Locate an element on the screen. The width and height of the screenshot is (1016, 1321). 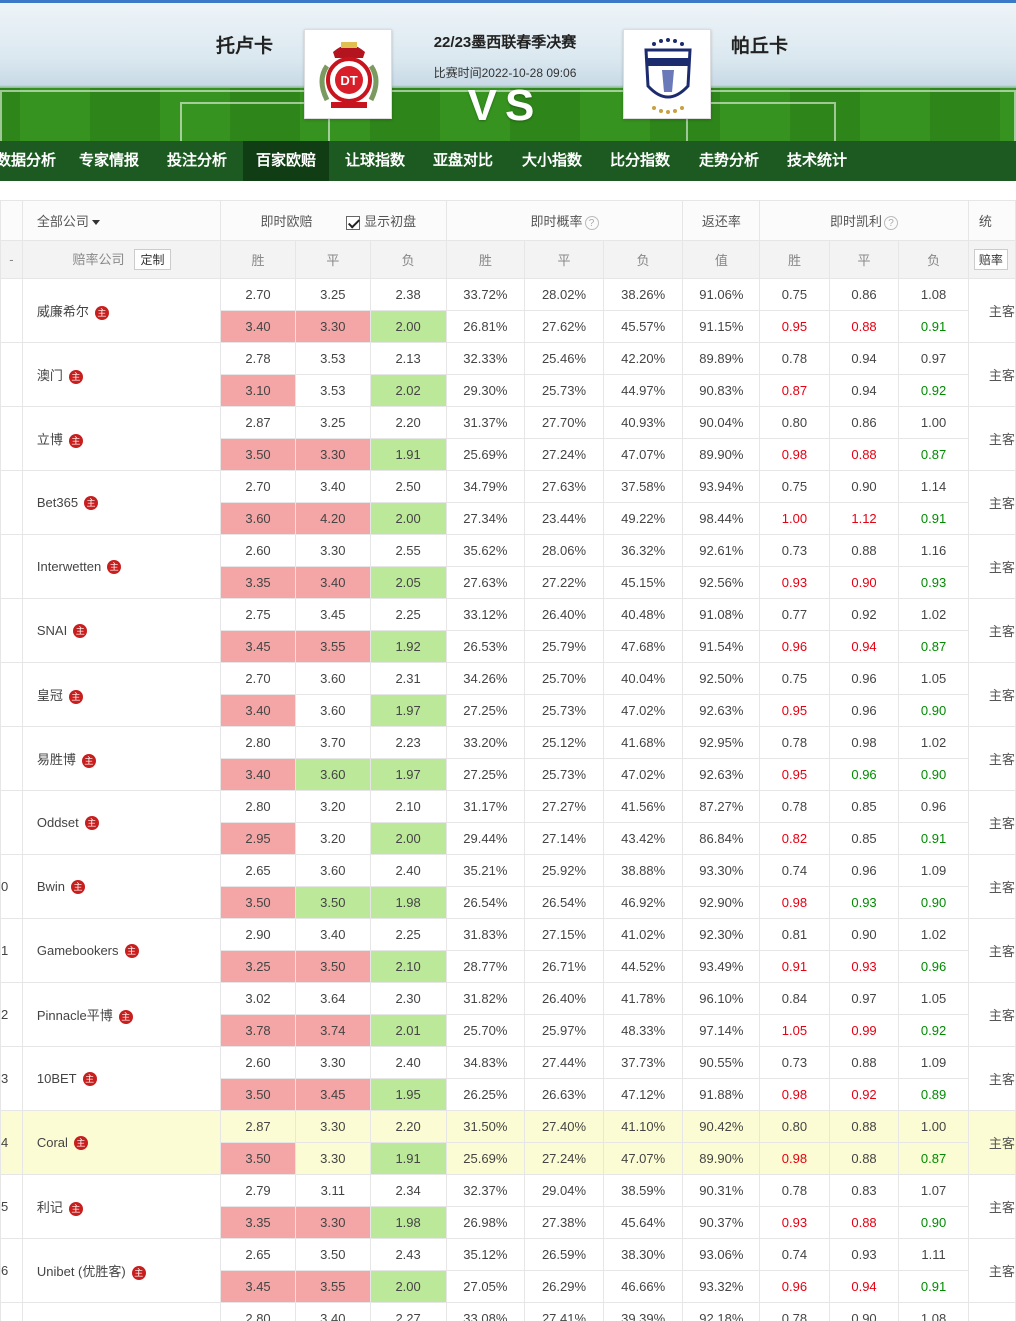
odds-lose: 2.20 is located at coordinates (408, 422).